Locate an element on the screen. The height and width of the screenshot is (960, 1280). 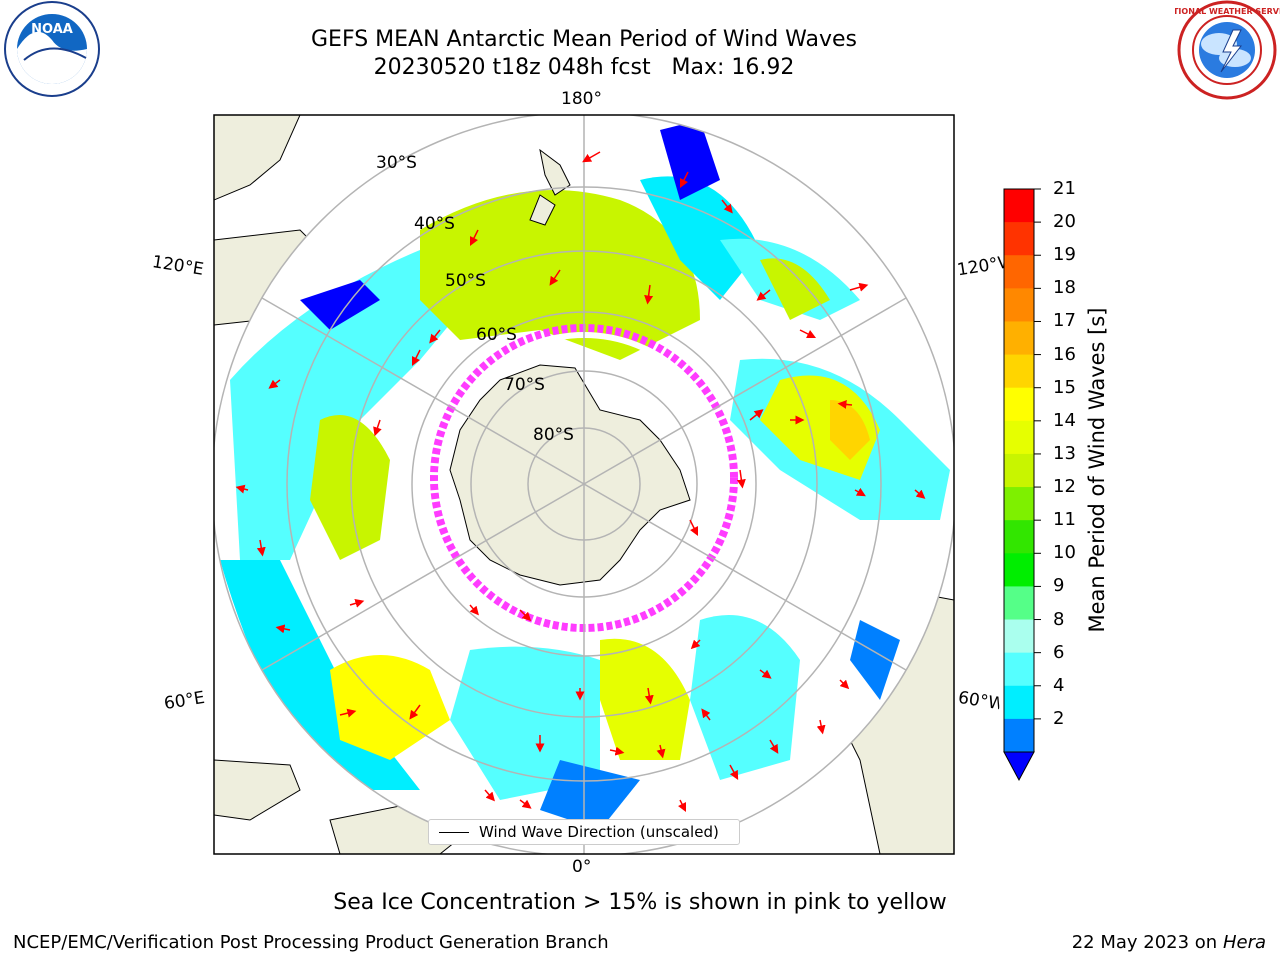
noaa-logo: NOAA is located at coordinates (52, 49).